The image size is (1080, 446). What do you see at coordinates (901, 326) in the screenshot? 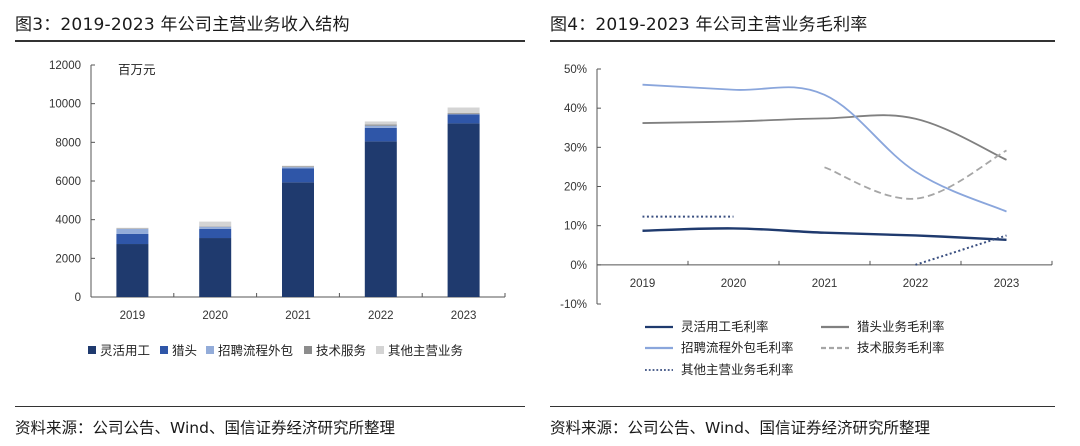
I see `legend-label: 猎头业务毛利率` at bounding box center [901, 326].